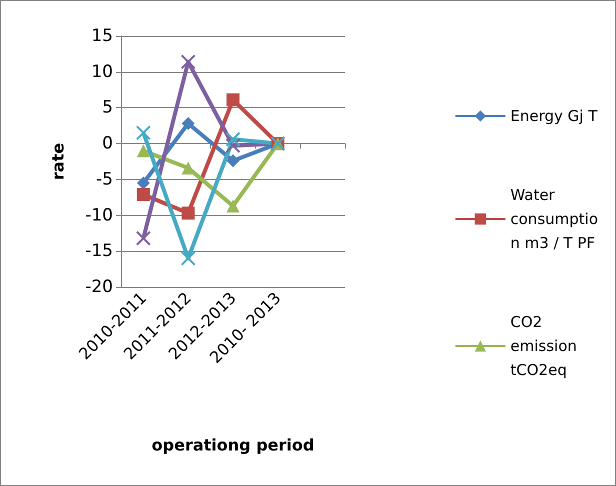  What do you see at coordinates (99, 287) in the screenshot?
I see `y-tick-label: -20` at bounding box center [99, 287].